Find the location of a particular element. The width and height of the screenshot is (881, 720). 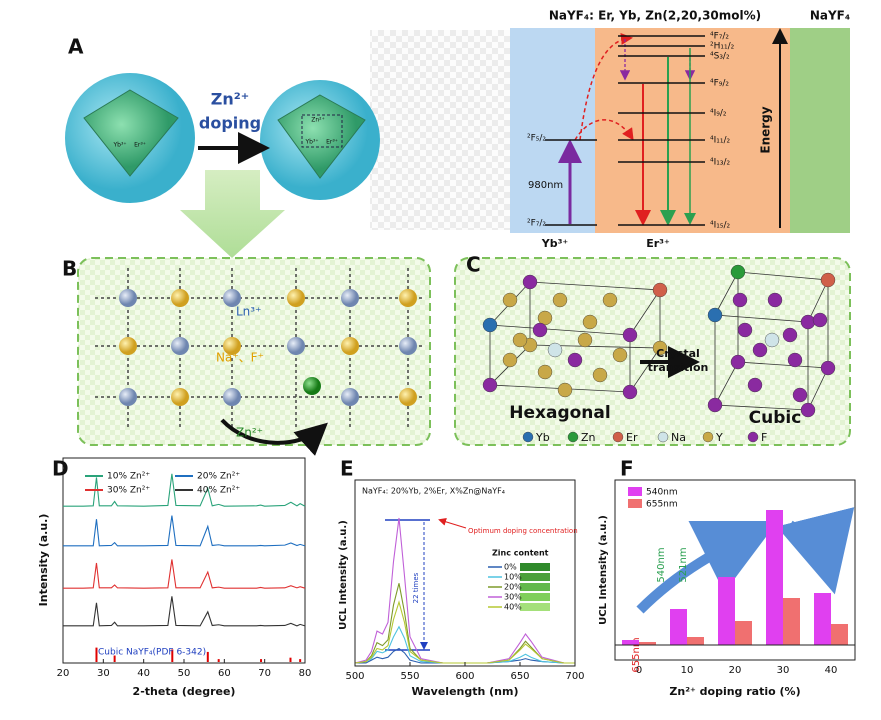

transition-label: transition is located at coordinates (678, 367).